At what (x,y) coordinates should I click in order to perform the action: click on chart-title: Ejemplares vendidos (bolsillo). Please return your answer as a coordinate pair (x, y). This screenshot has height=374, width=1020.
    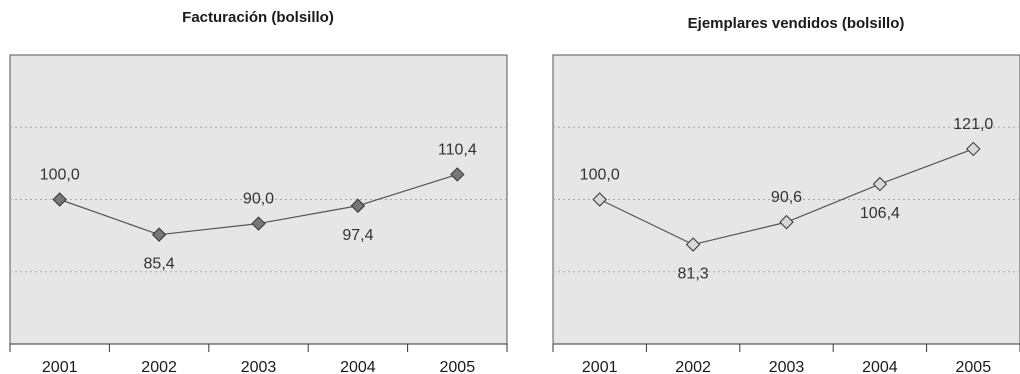
    Looking at the image, I should click on (796, 23).